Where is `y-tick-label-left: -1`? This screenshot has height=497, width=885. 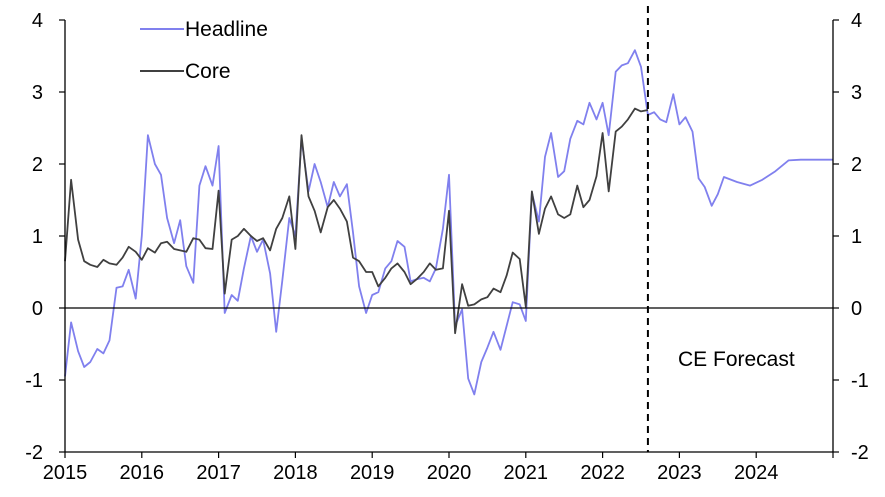
y-tick-label-left: -1 is located at coordinates (34, 381).